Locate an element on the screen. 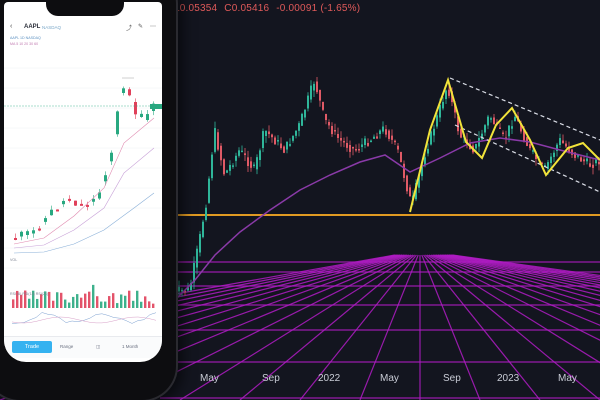 This screenshot has width=600, height=400. ohlc-low: L0.05354 is located at coordinates (196, 8).